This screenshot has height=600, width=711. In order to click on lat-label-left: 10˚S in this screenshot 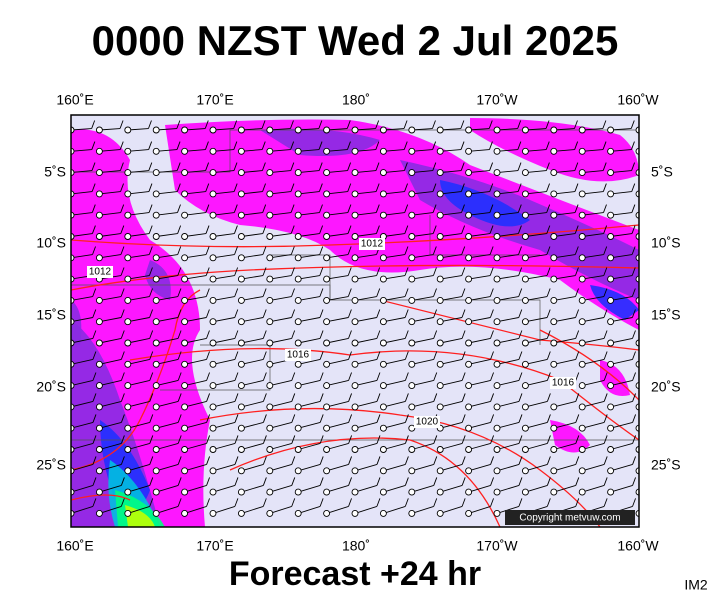, I will do `click(51, 243)`.